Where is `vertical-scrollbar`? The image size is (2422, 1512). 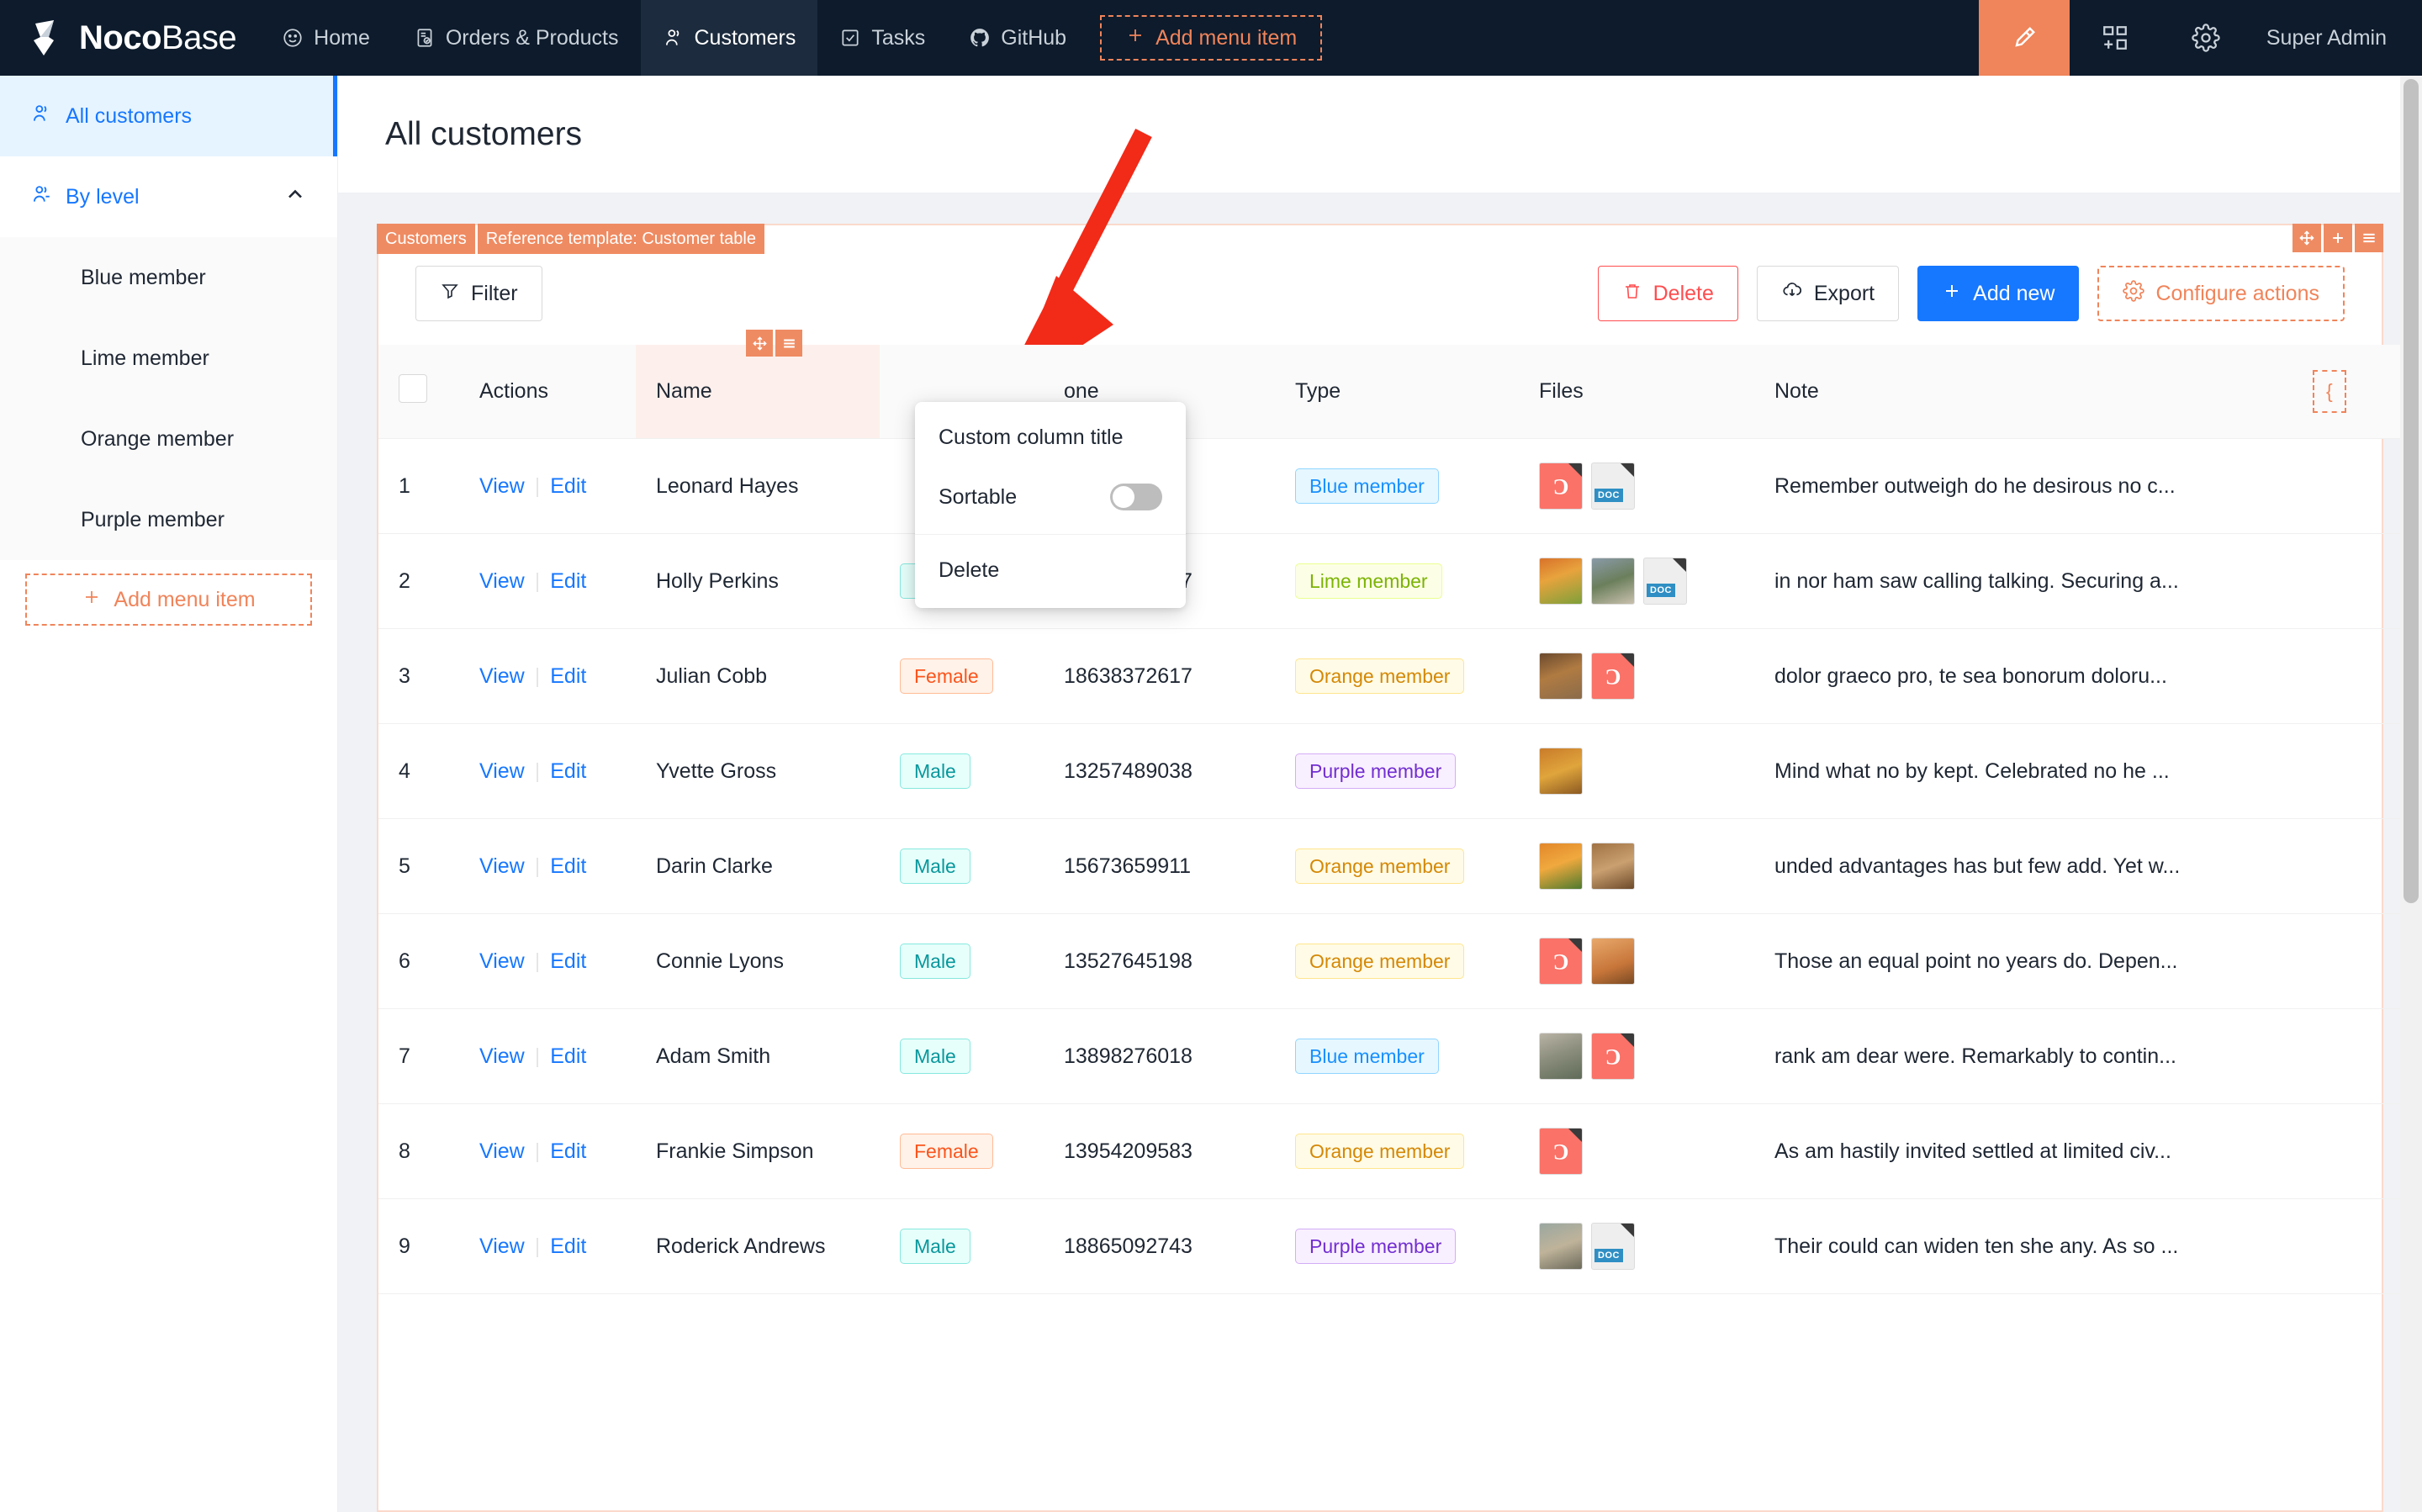
vertical-scrollbar is located at coordinates (2411, 794).